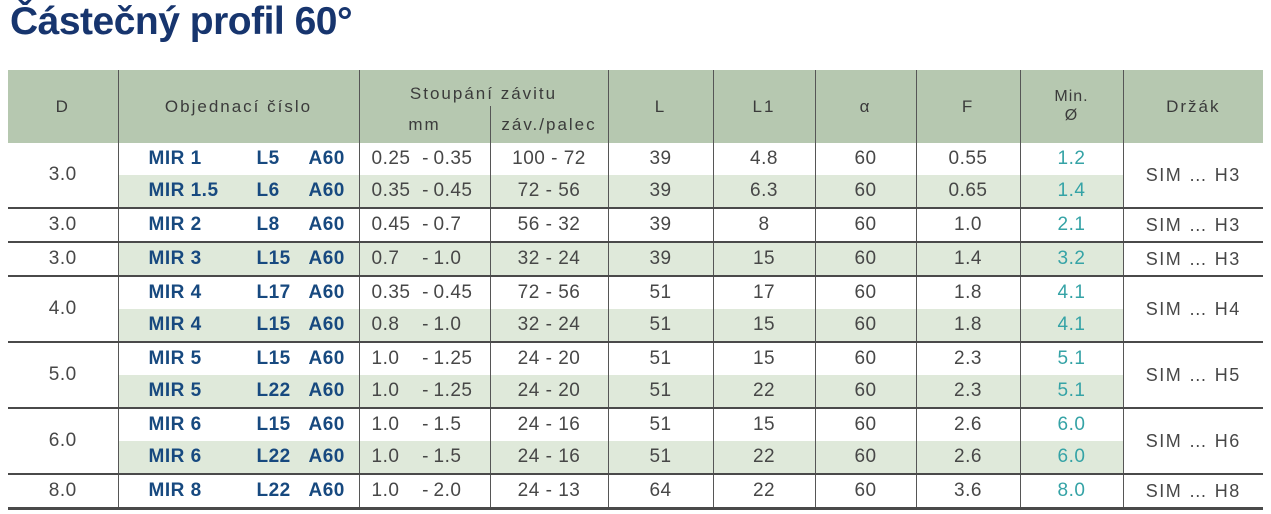 The image size is (1271, 514). Describe the element at coordinates (425, 159) in the screenshot. I see `cell-pitch-mm: 0.25-0.35` at that location.